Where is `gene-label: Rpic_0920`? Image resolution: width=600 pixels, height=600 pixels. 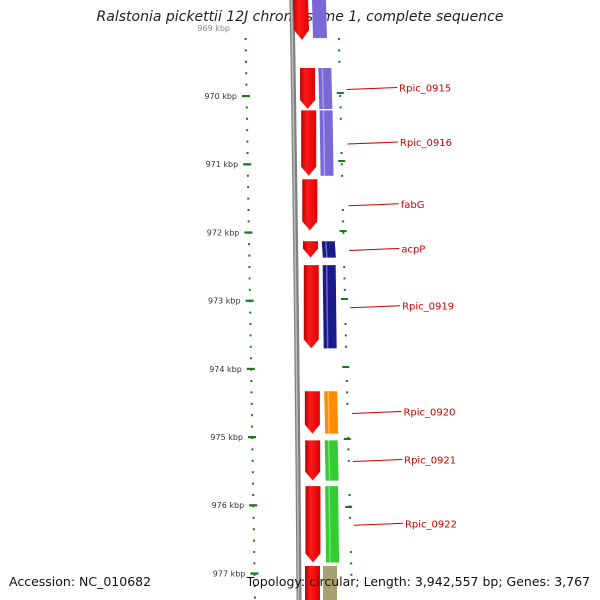 gene-label: Rpic_0920 is located at coordinates (429, 412).